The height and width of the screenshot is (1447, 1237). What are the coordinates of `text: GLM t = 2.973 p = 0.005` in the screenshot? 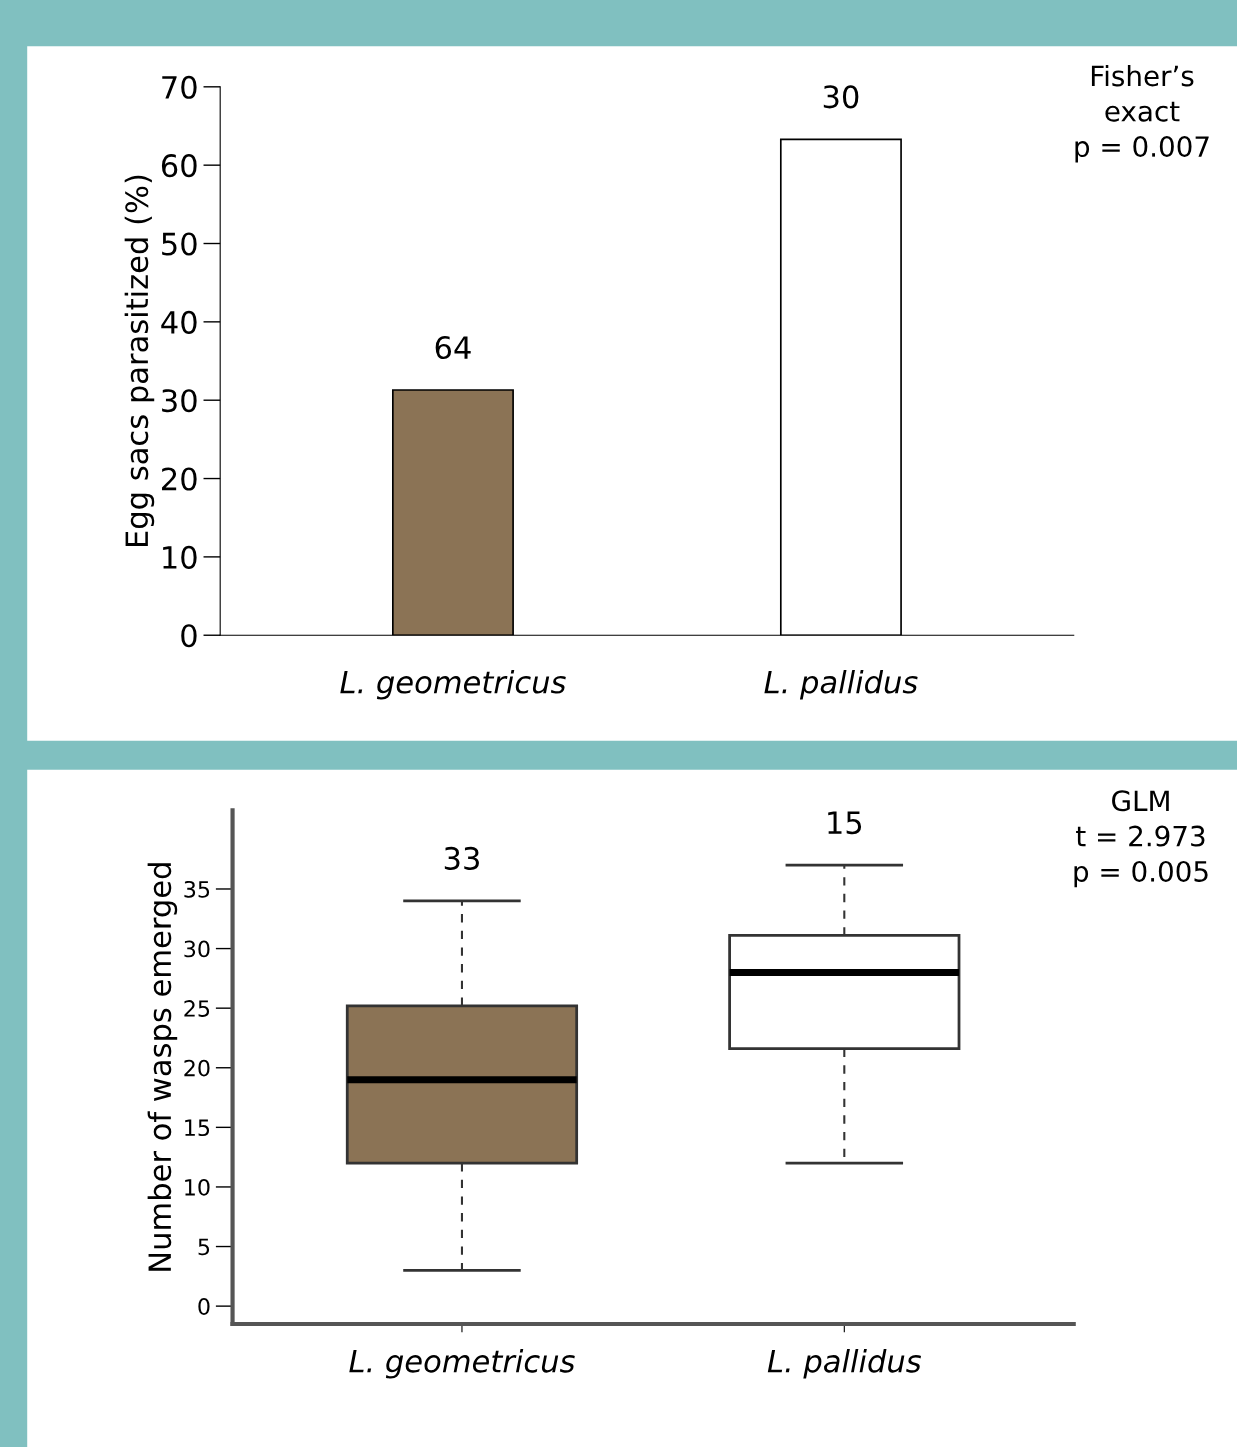 It's located at (1141, 839).